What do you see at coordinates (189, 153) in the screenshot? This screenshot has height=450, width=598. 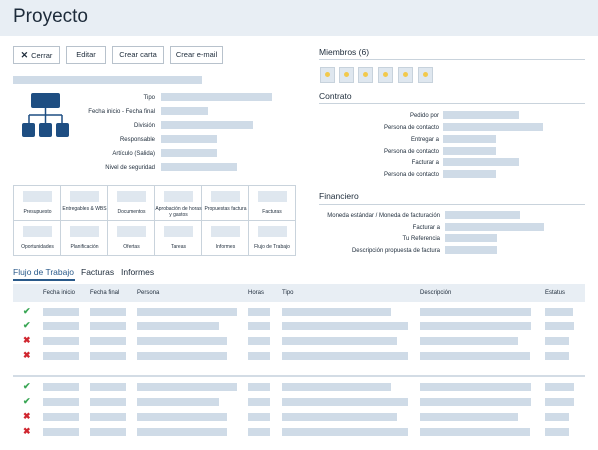 I see `detail-value-article` at bounding box center [189, 153].